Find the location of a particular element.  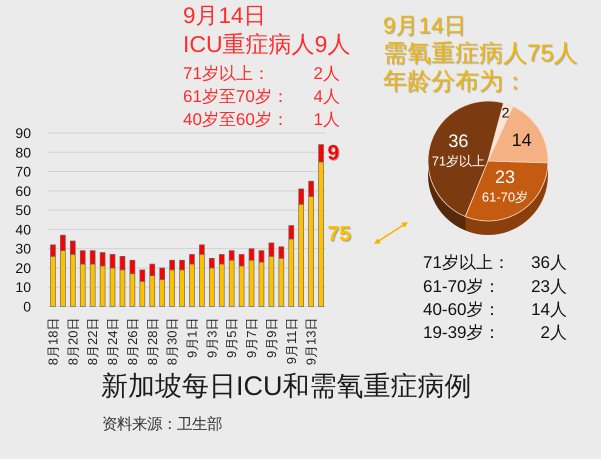

text: 资料来源：卫生部 is located at coordinates (162, 424).